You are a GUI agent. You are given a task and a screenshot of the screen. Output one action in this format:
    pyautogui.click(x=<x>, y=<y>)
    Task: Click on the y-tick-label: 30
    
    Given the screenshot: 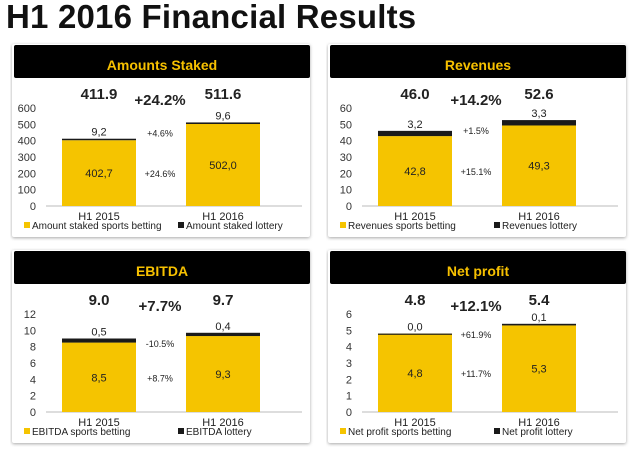 What is the action you would take?
    pyautogui.click(x=346, y=158)
    